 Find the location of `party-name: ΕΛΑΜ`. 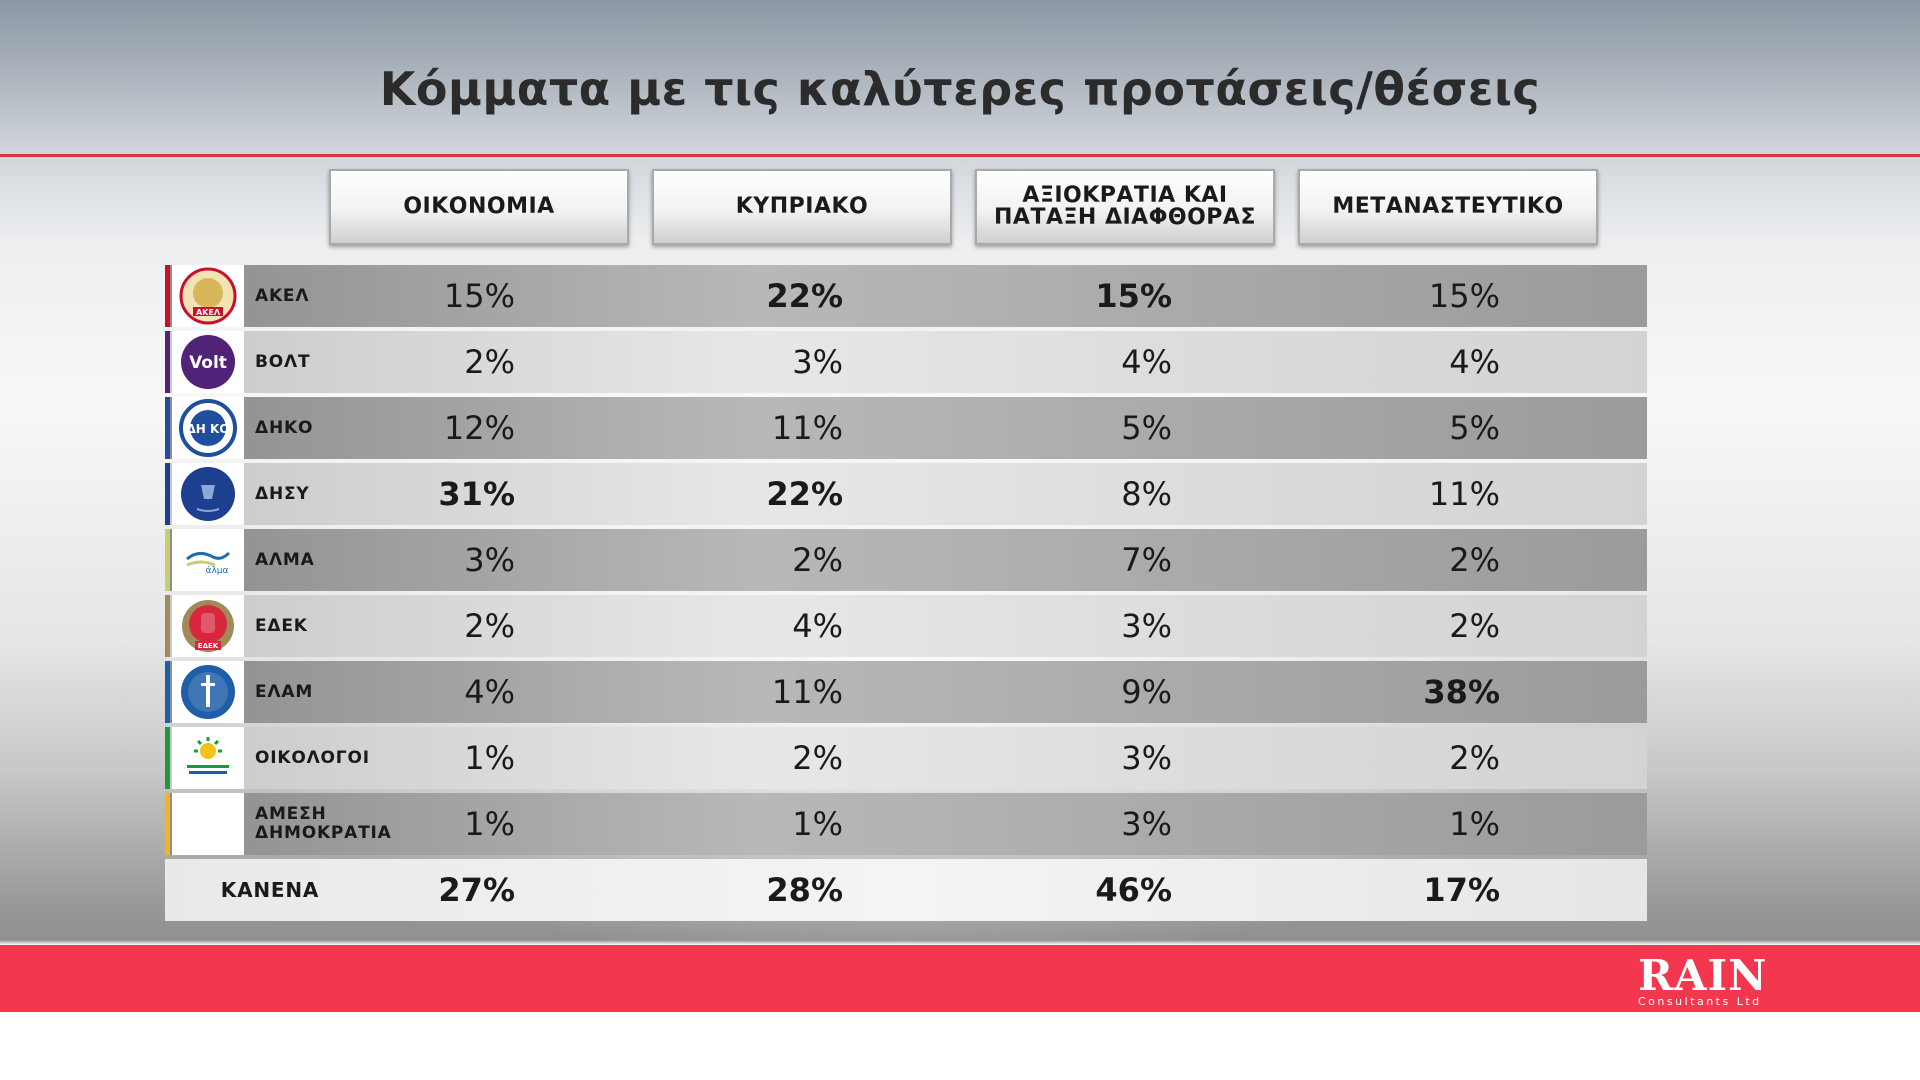

party-name: ΕΛΑΜ is located at coordinates (284, 691).